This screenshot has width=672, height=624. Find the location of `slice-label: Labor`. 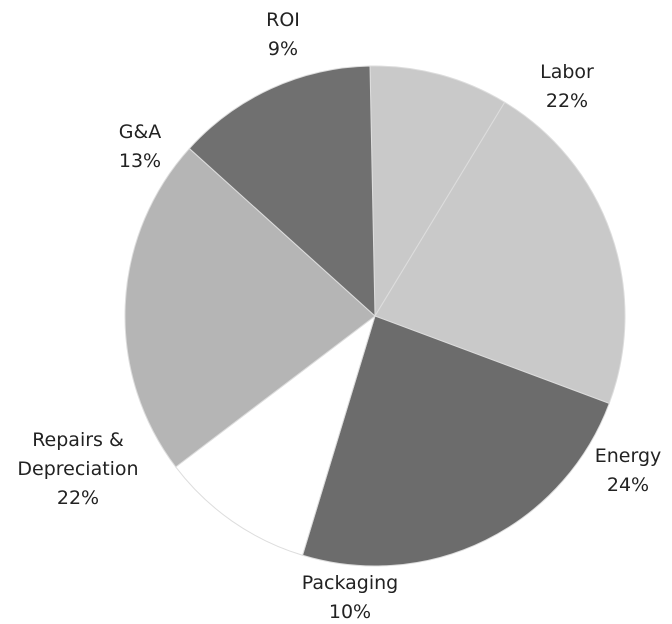

slice-label: Labor is located at coordinates (567, 72).